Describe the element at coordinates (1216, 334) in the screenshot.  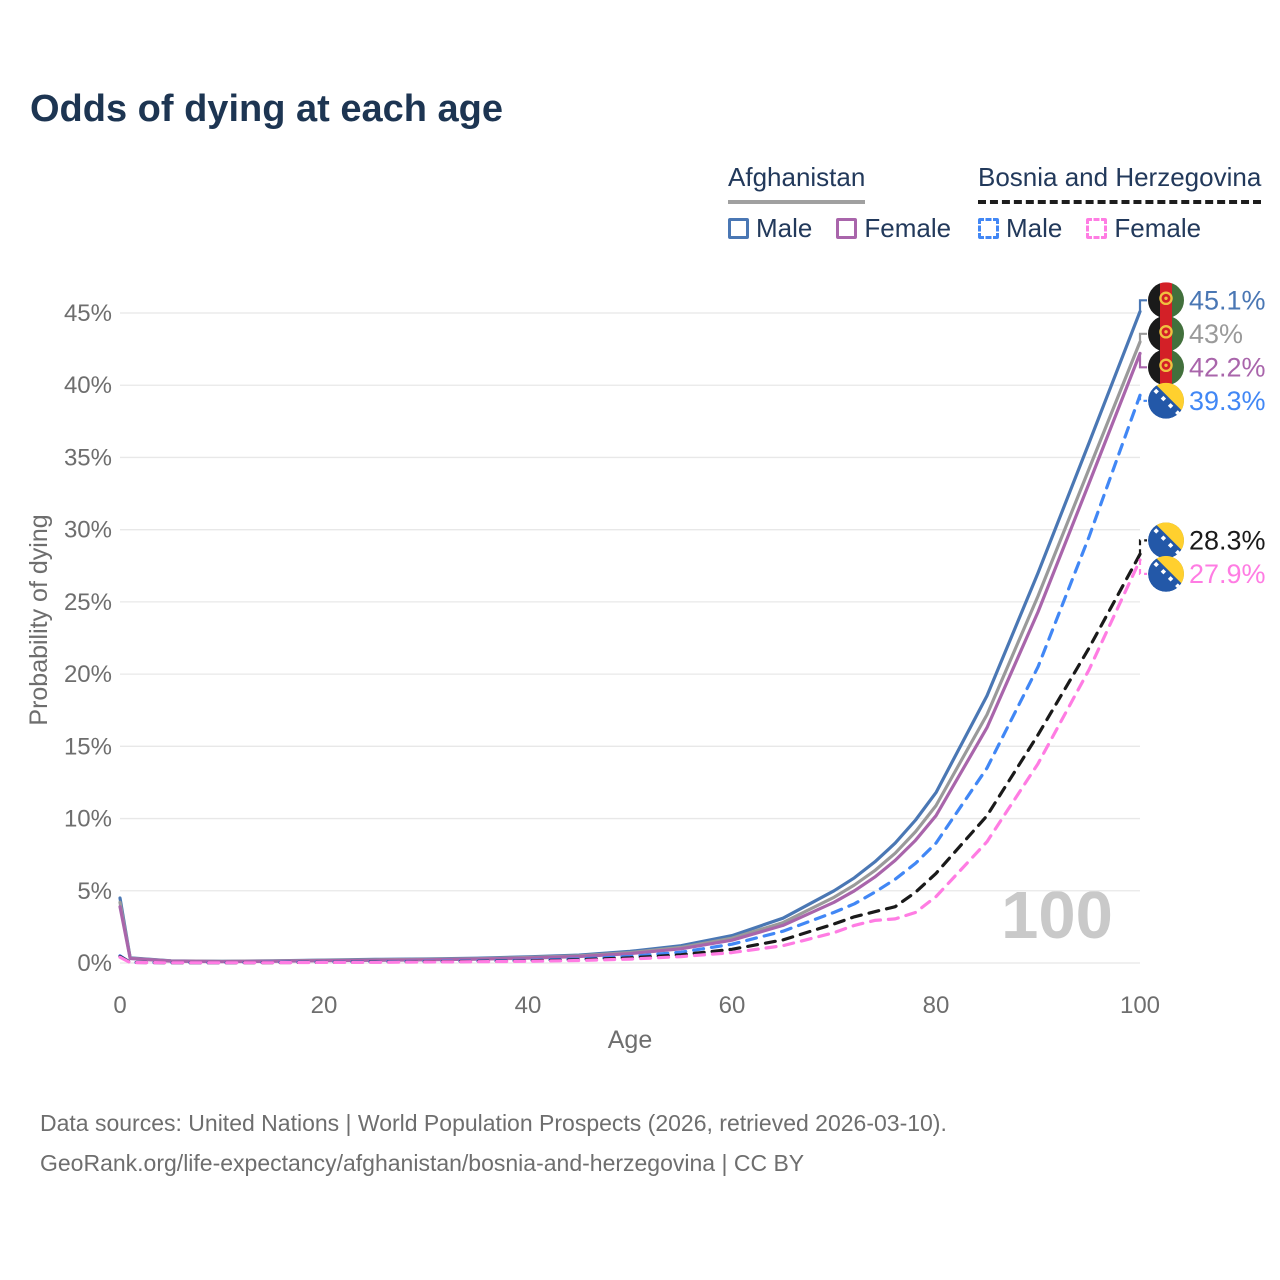
I see `end-value-label-afghanistan: 43%` at that location.